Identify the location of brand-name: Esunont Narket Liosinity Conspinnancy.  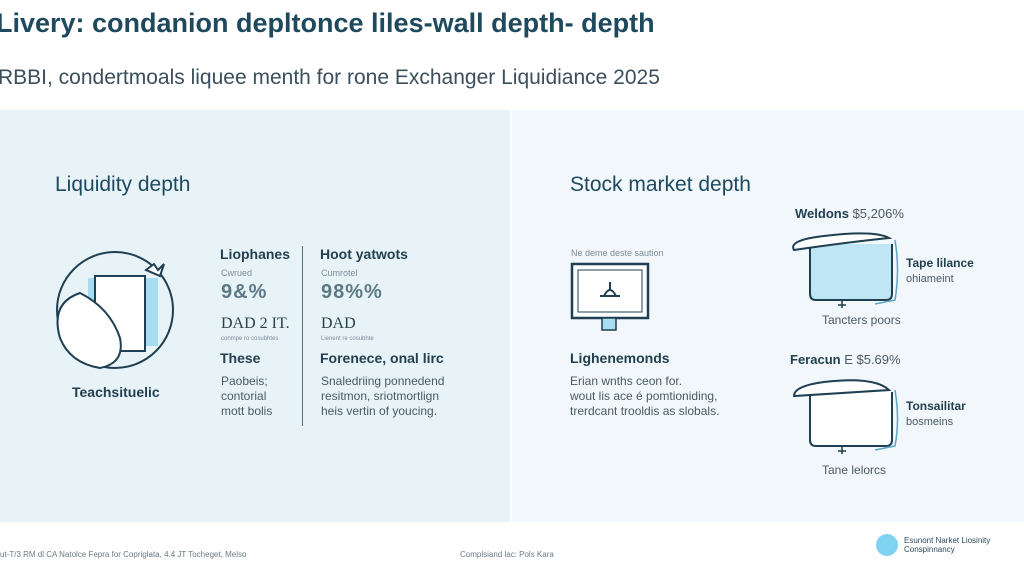
(947, 545).